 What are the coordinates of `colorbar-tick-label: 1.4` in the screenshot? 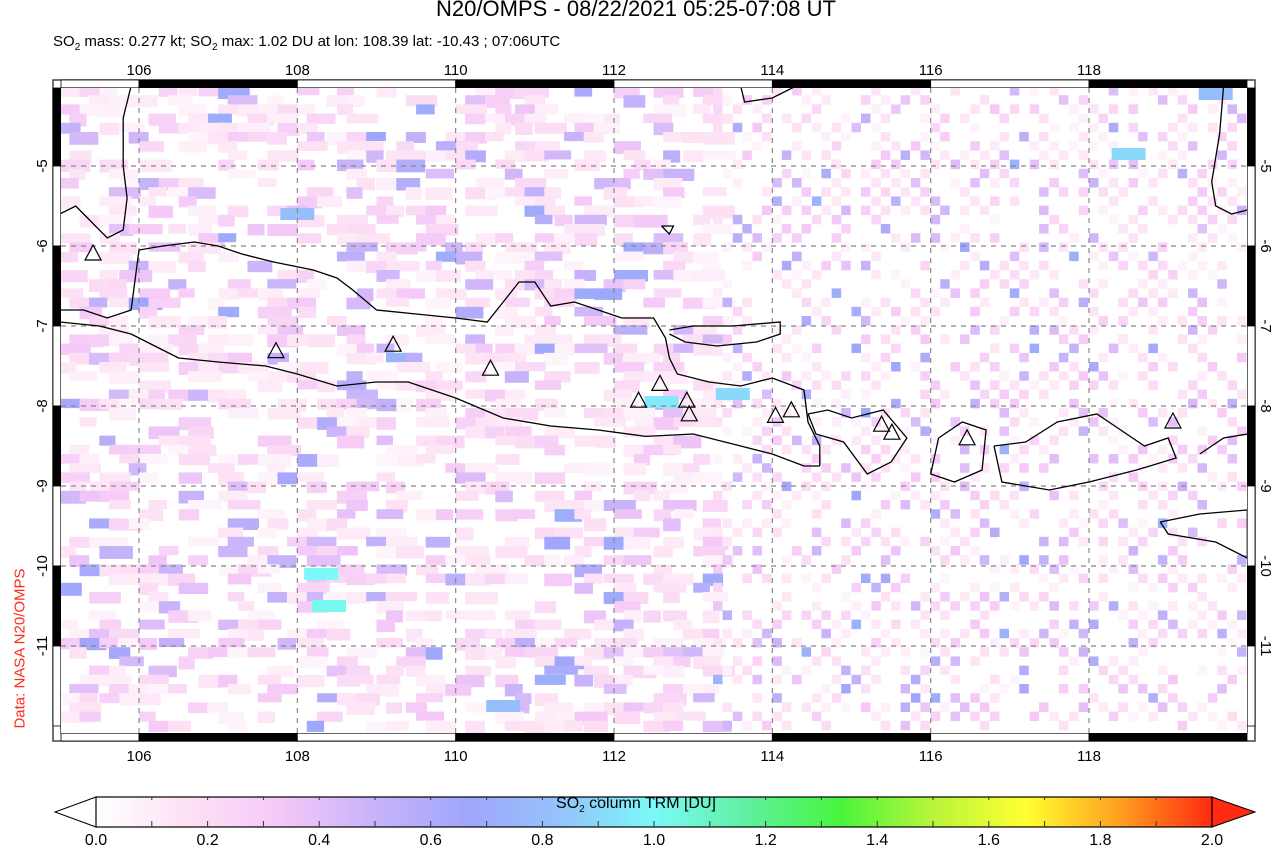 It's located at (877, 840).